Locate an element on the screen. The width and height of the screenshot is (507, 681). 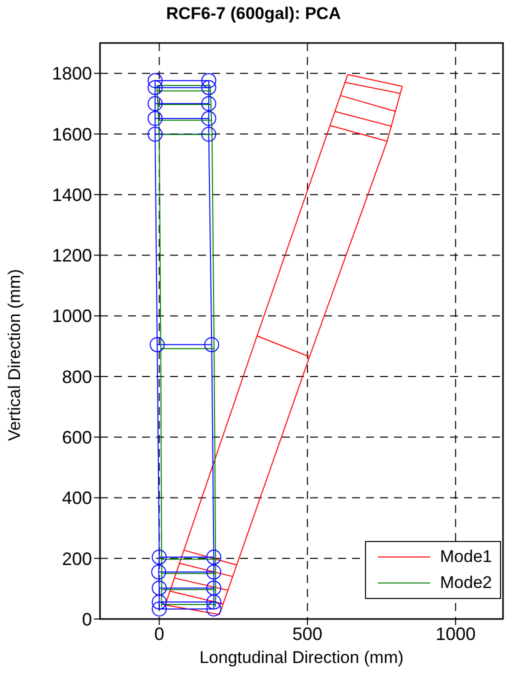
y-tick-label: 1800 is located at coordinates (72, 74).